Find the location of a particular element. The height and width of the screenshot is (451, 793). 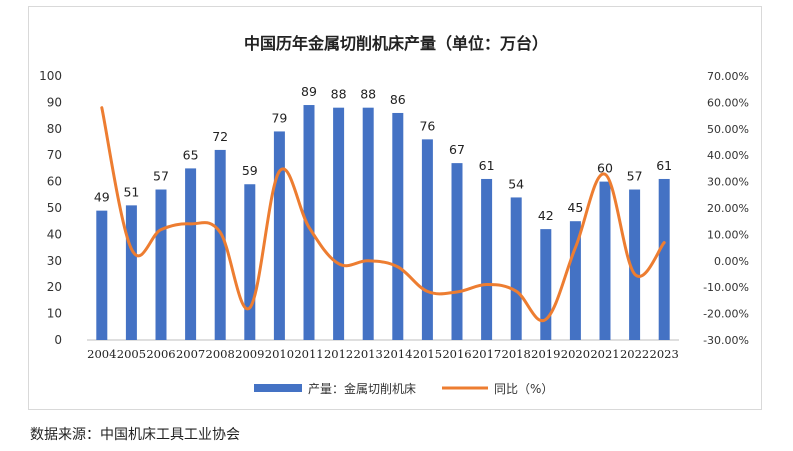

x-tick-label: 2019 is located at coordinates (545, 354).